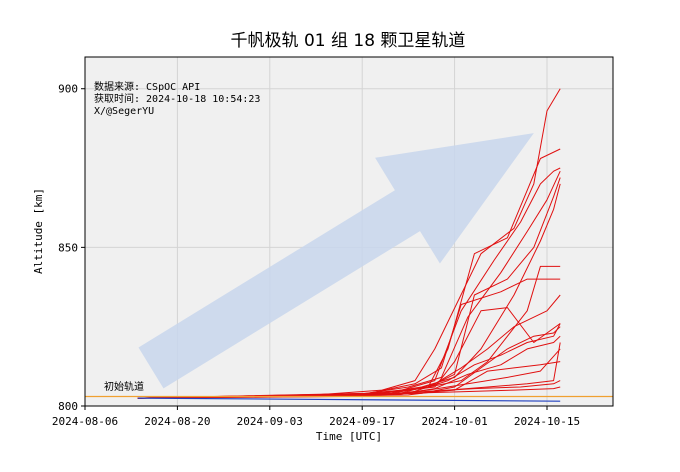 Image resolution: width=680 pixels, height=472 pixels. What do you see at coordinates (270, 421) in the screenshot?
I see `x-tick-label: 2024-09-03` at bounding box center [270, 421].